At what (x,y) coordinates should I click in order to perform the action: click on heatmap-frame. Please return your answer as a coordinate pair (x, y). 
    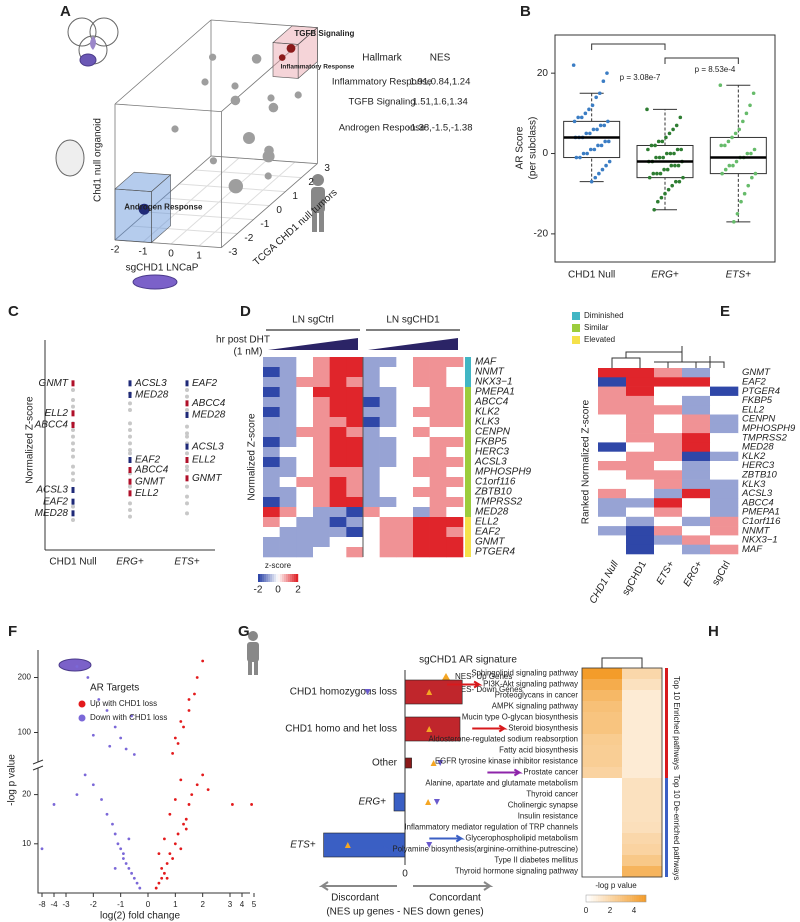
    Looking at the image, I should click on (622, 772).